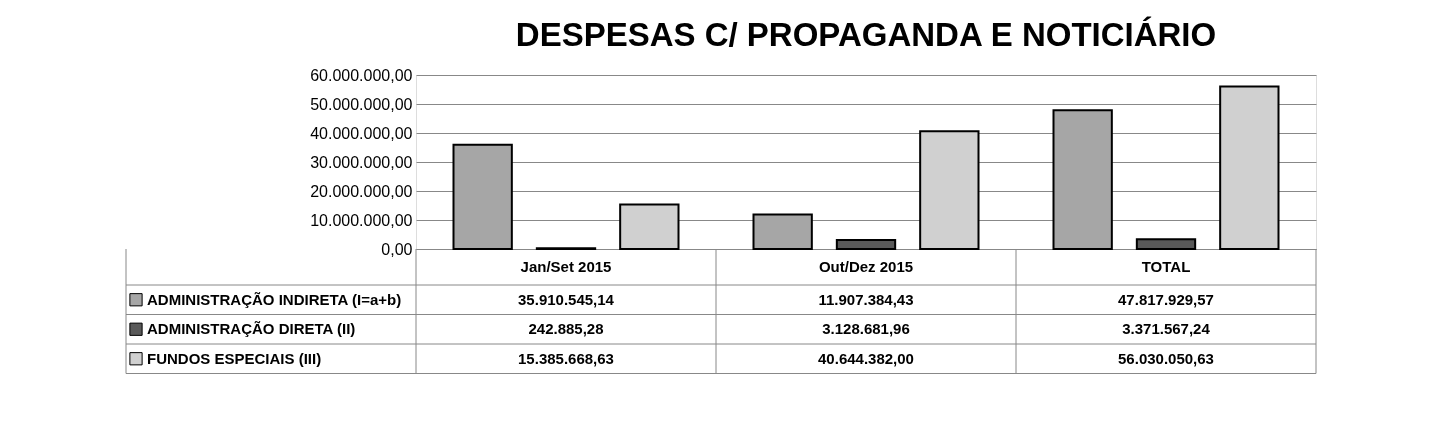 The width and height of the screenshot is (1436, 423). Describe the element at coordinates (566, 299) in the screenshot. I see `data-label: 35.910.545,14` at that location.